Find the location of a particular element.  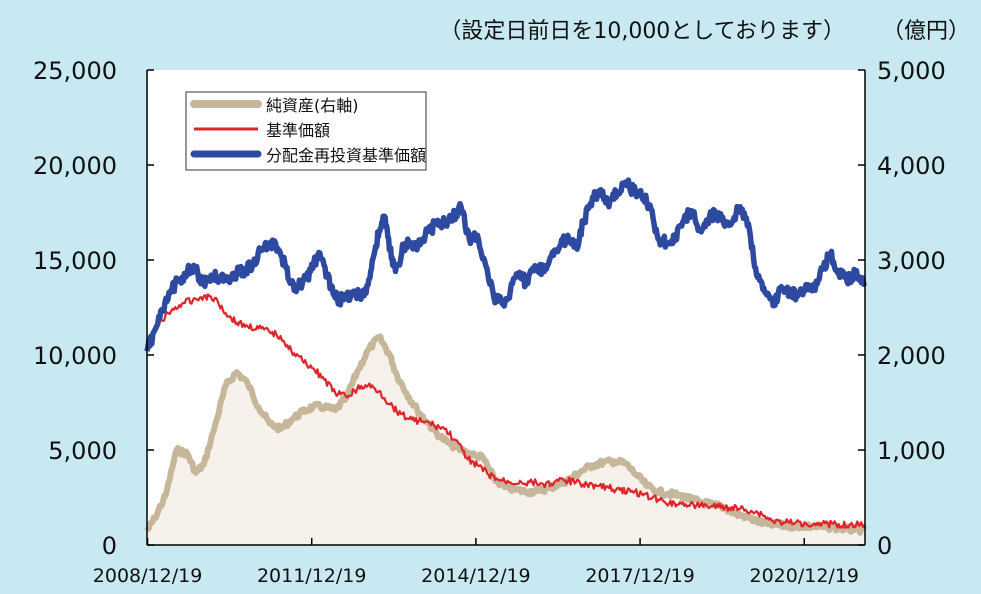

y-right-tick-label: 5,000 is located at coordinates (911, 71).